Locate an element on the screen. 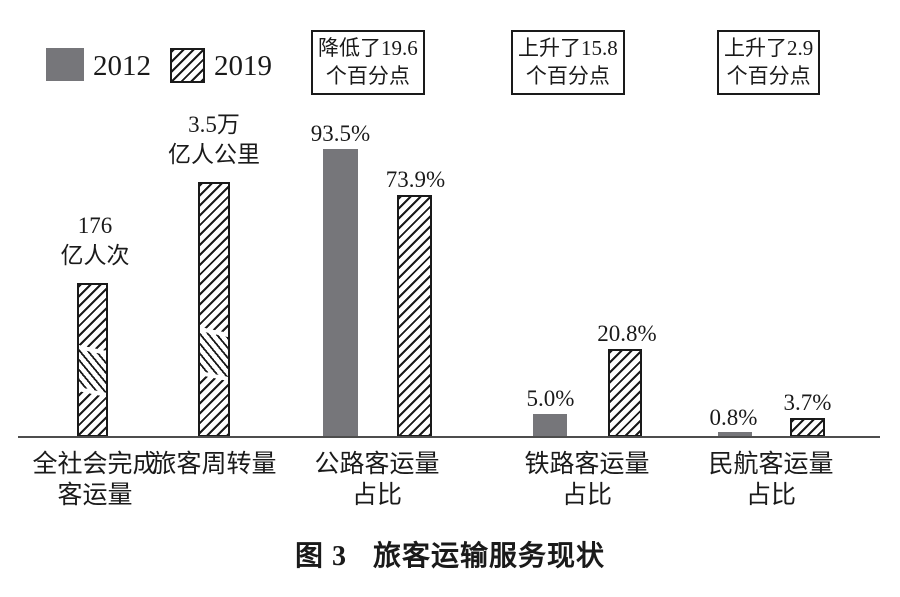  category-line: 民航客运量 is located at coordinates (771, 464).